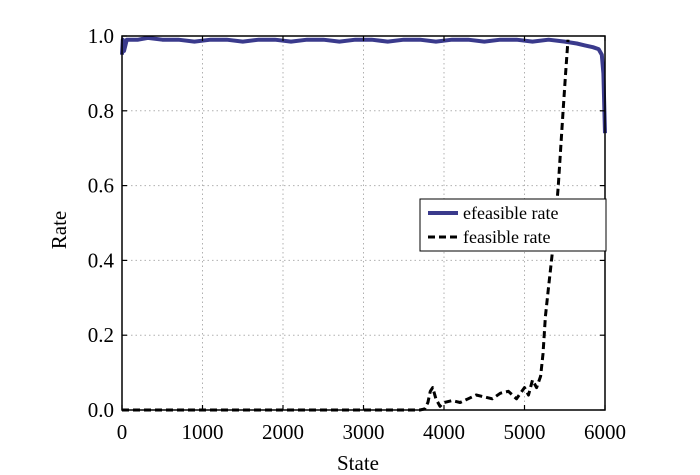  I want to click on legend: efeasible rate feasible rate, so click(513, 225).